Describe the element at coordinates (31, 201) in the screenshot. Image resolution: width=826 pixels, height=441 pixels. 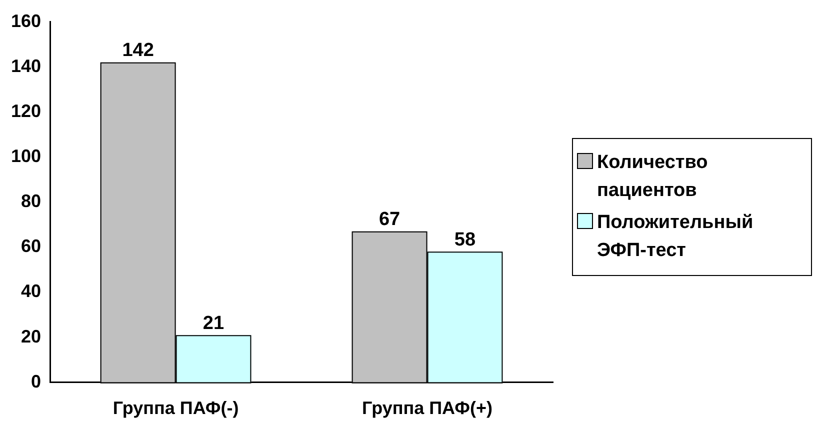
I see `y-tick-label: 80` at that location.